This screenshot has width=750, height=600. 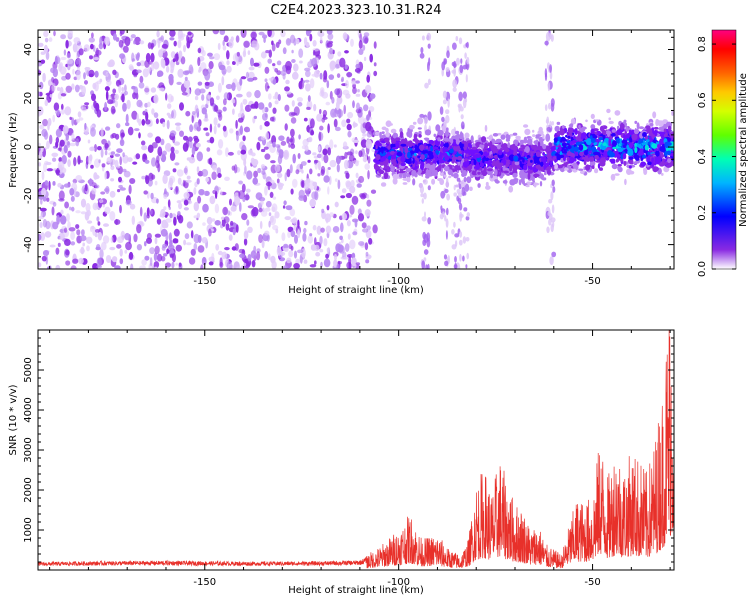 What do you see at coordinates (702, 44) in the screenshot?
I see `colorbar-tick-label: 0.8` at bounding box center [702, 44].